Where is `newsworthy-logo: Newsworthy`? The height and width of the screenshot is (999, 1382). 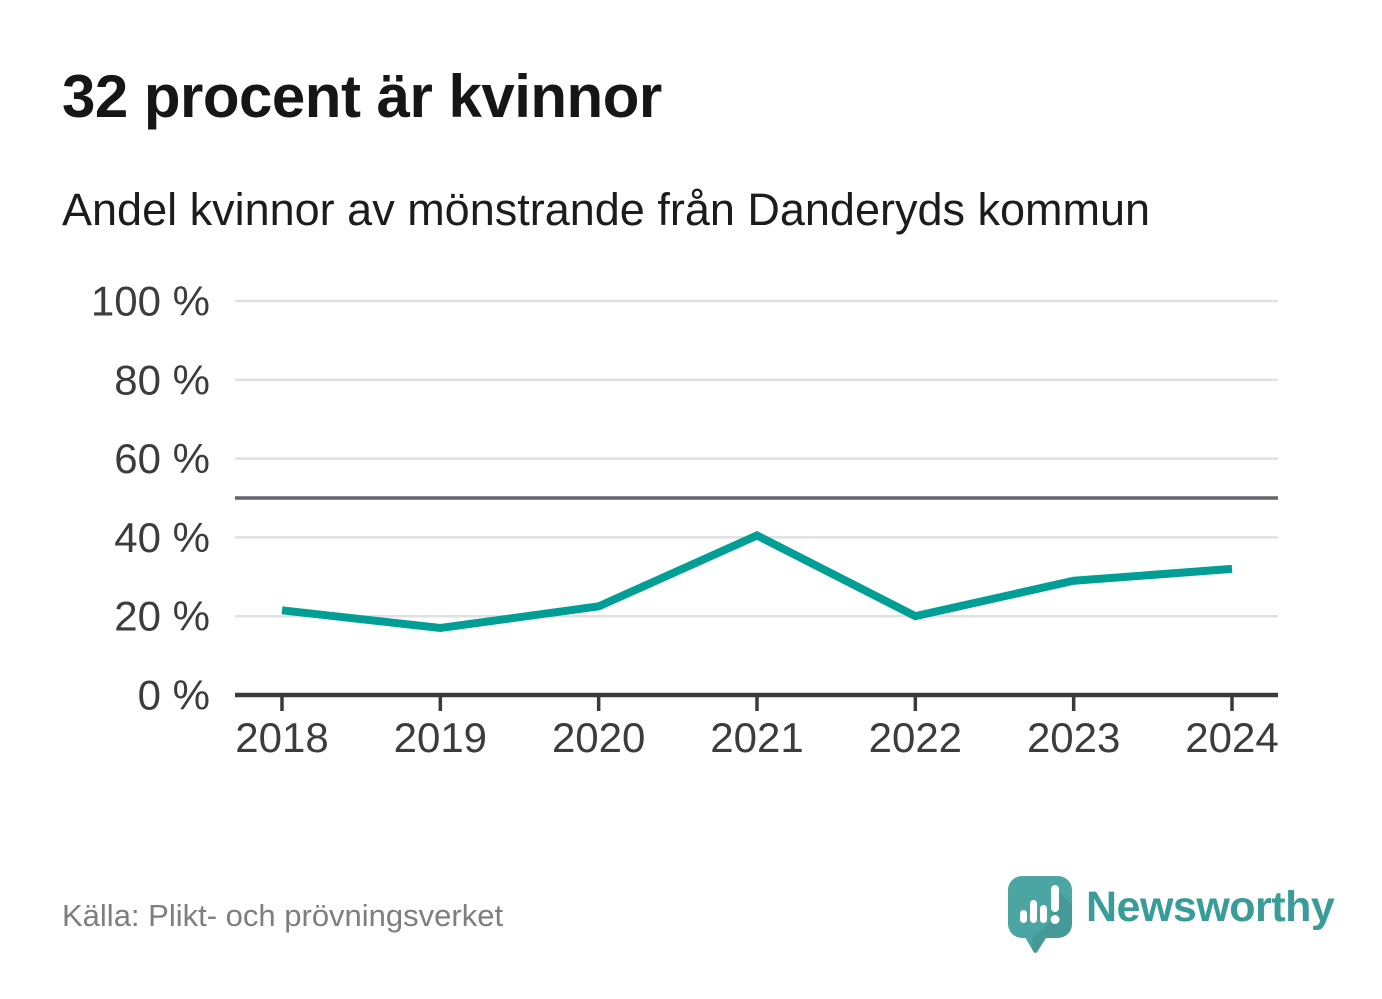
newsworthy-logo: Newsworthy is located at coordinates (1171, 915).